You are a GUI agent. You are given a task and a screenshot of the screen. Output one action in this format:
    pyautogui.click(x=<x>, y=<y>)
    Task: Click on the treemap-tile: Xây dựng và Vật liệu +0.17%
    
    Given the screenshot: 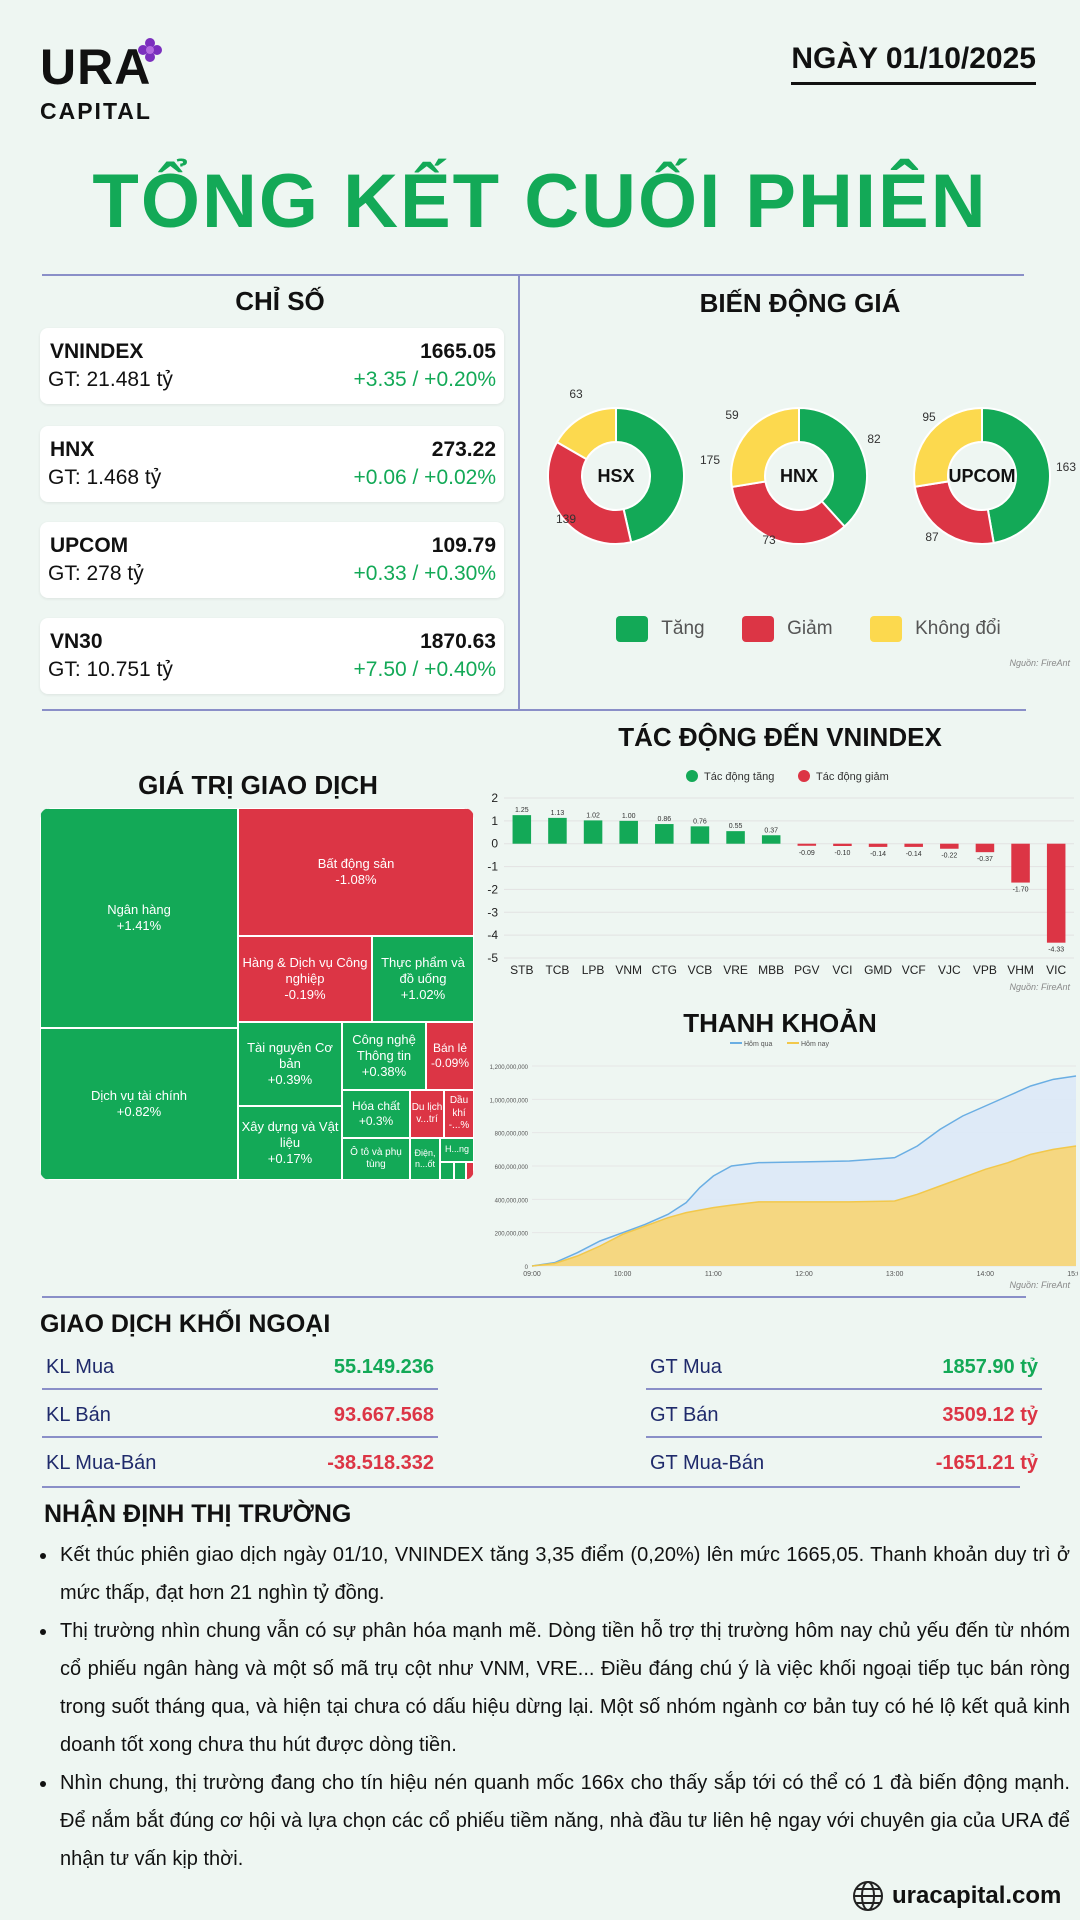 What is the action you would take?
    pyautogui.click(x=290, y=1143)
    